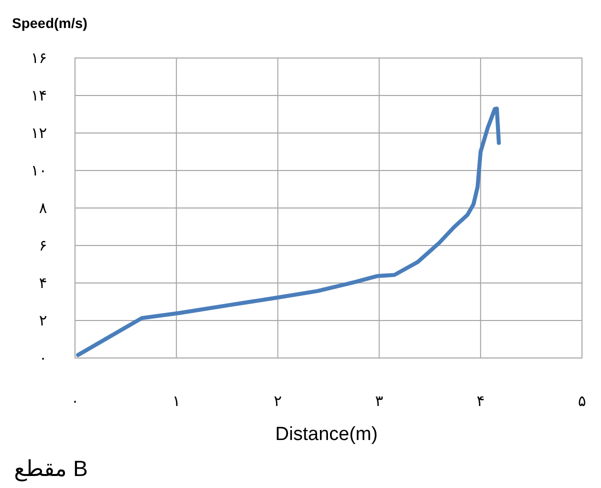 The image size is (601, 488). I want to click on y-tick-label: ۲, so click(42, 321).